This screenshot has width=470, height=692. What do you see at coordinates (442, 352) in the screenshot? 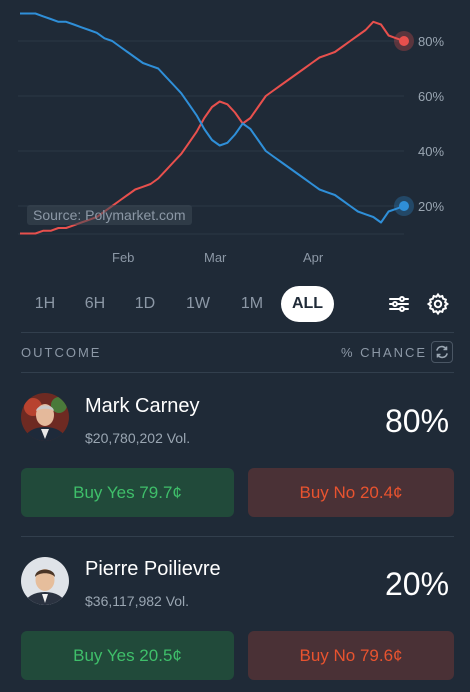
I see `refresh-icon` at bounding box center [442, 352].